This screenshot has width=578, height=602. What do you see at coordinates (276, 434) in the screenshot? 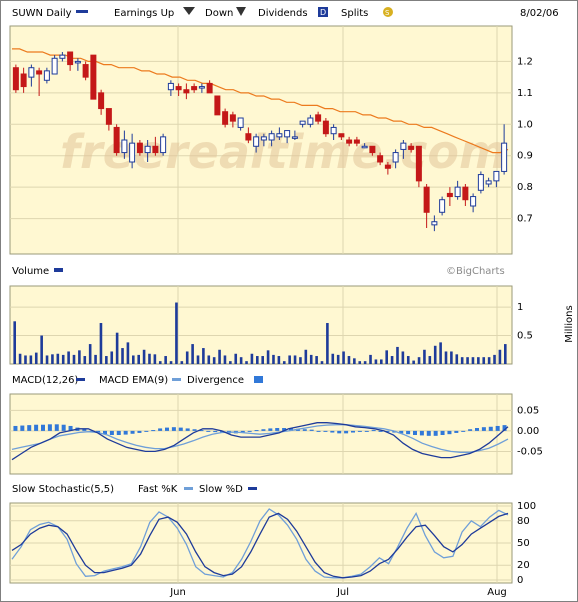
I see `macd-panel: 0.05 0.00 -0.05` at bounding box center [276, 434].